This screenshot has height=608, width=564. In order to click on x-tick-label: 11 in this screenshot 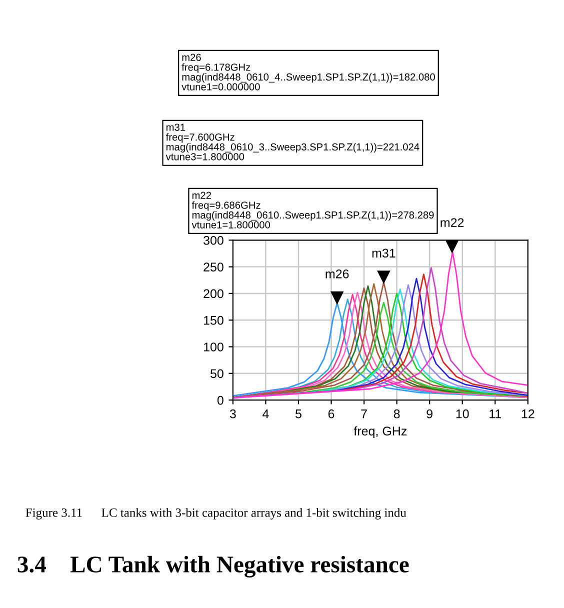, I will do `click(496, 414)`.